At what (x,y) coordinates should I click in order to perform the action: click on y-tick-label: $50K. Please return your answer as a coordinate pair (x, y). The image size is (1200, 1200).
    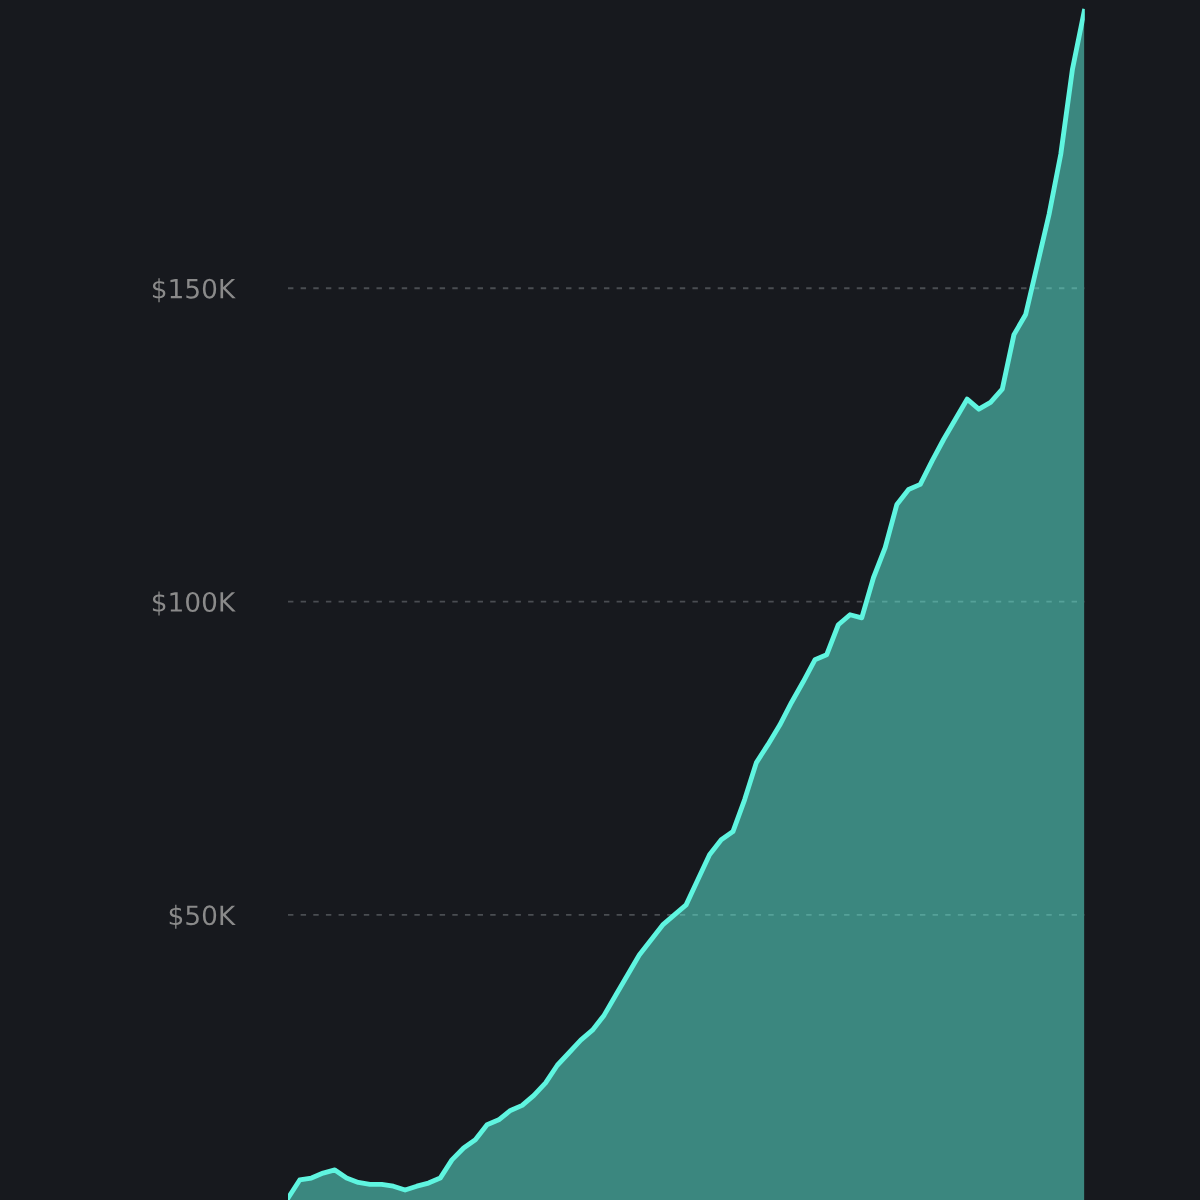
    Looking at the image, I should click on (202, 916).